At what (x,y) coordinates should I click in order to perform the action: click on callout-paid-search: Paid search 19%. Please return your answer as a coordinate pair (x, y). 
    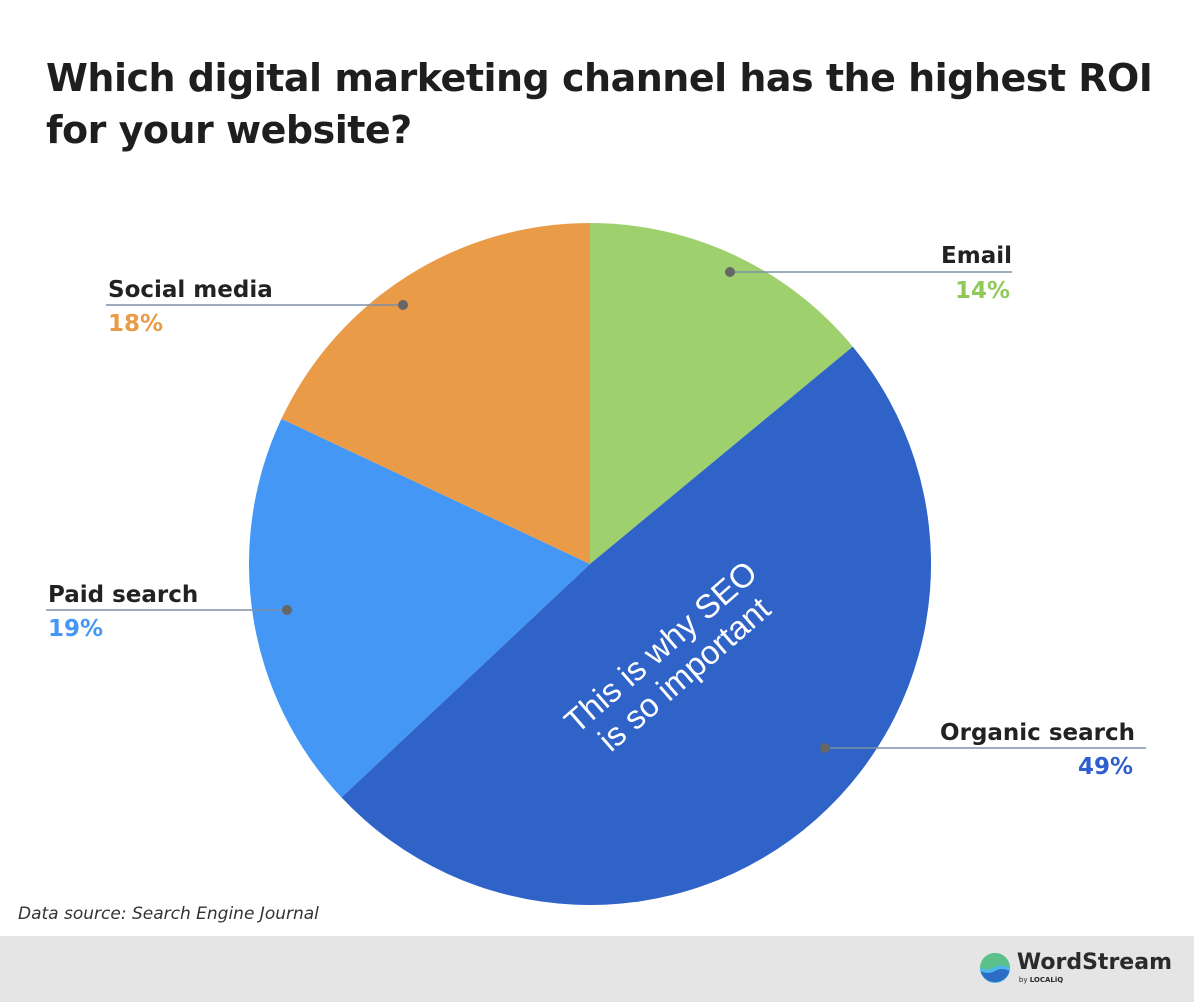
    Looking at the image, I should click on (169, 612).